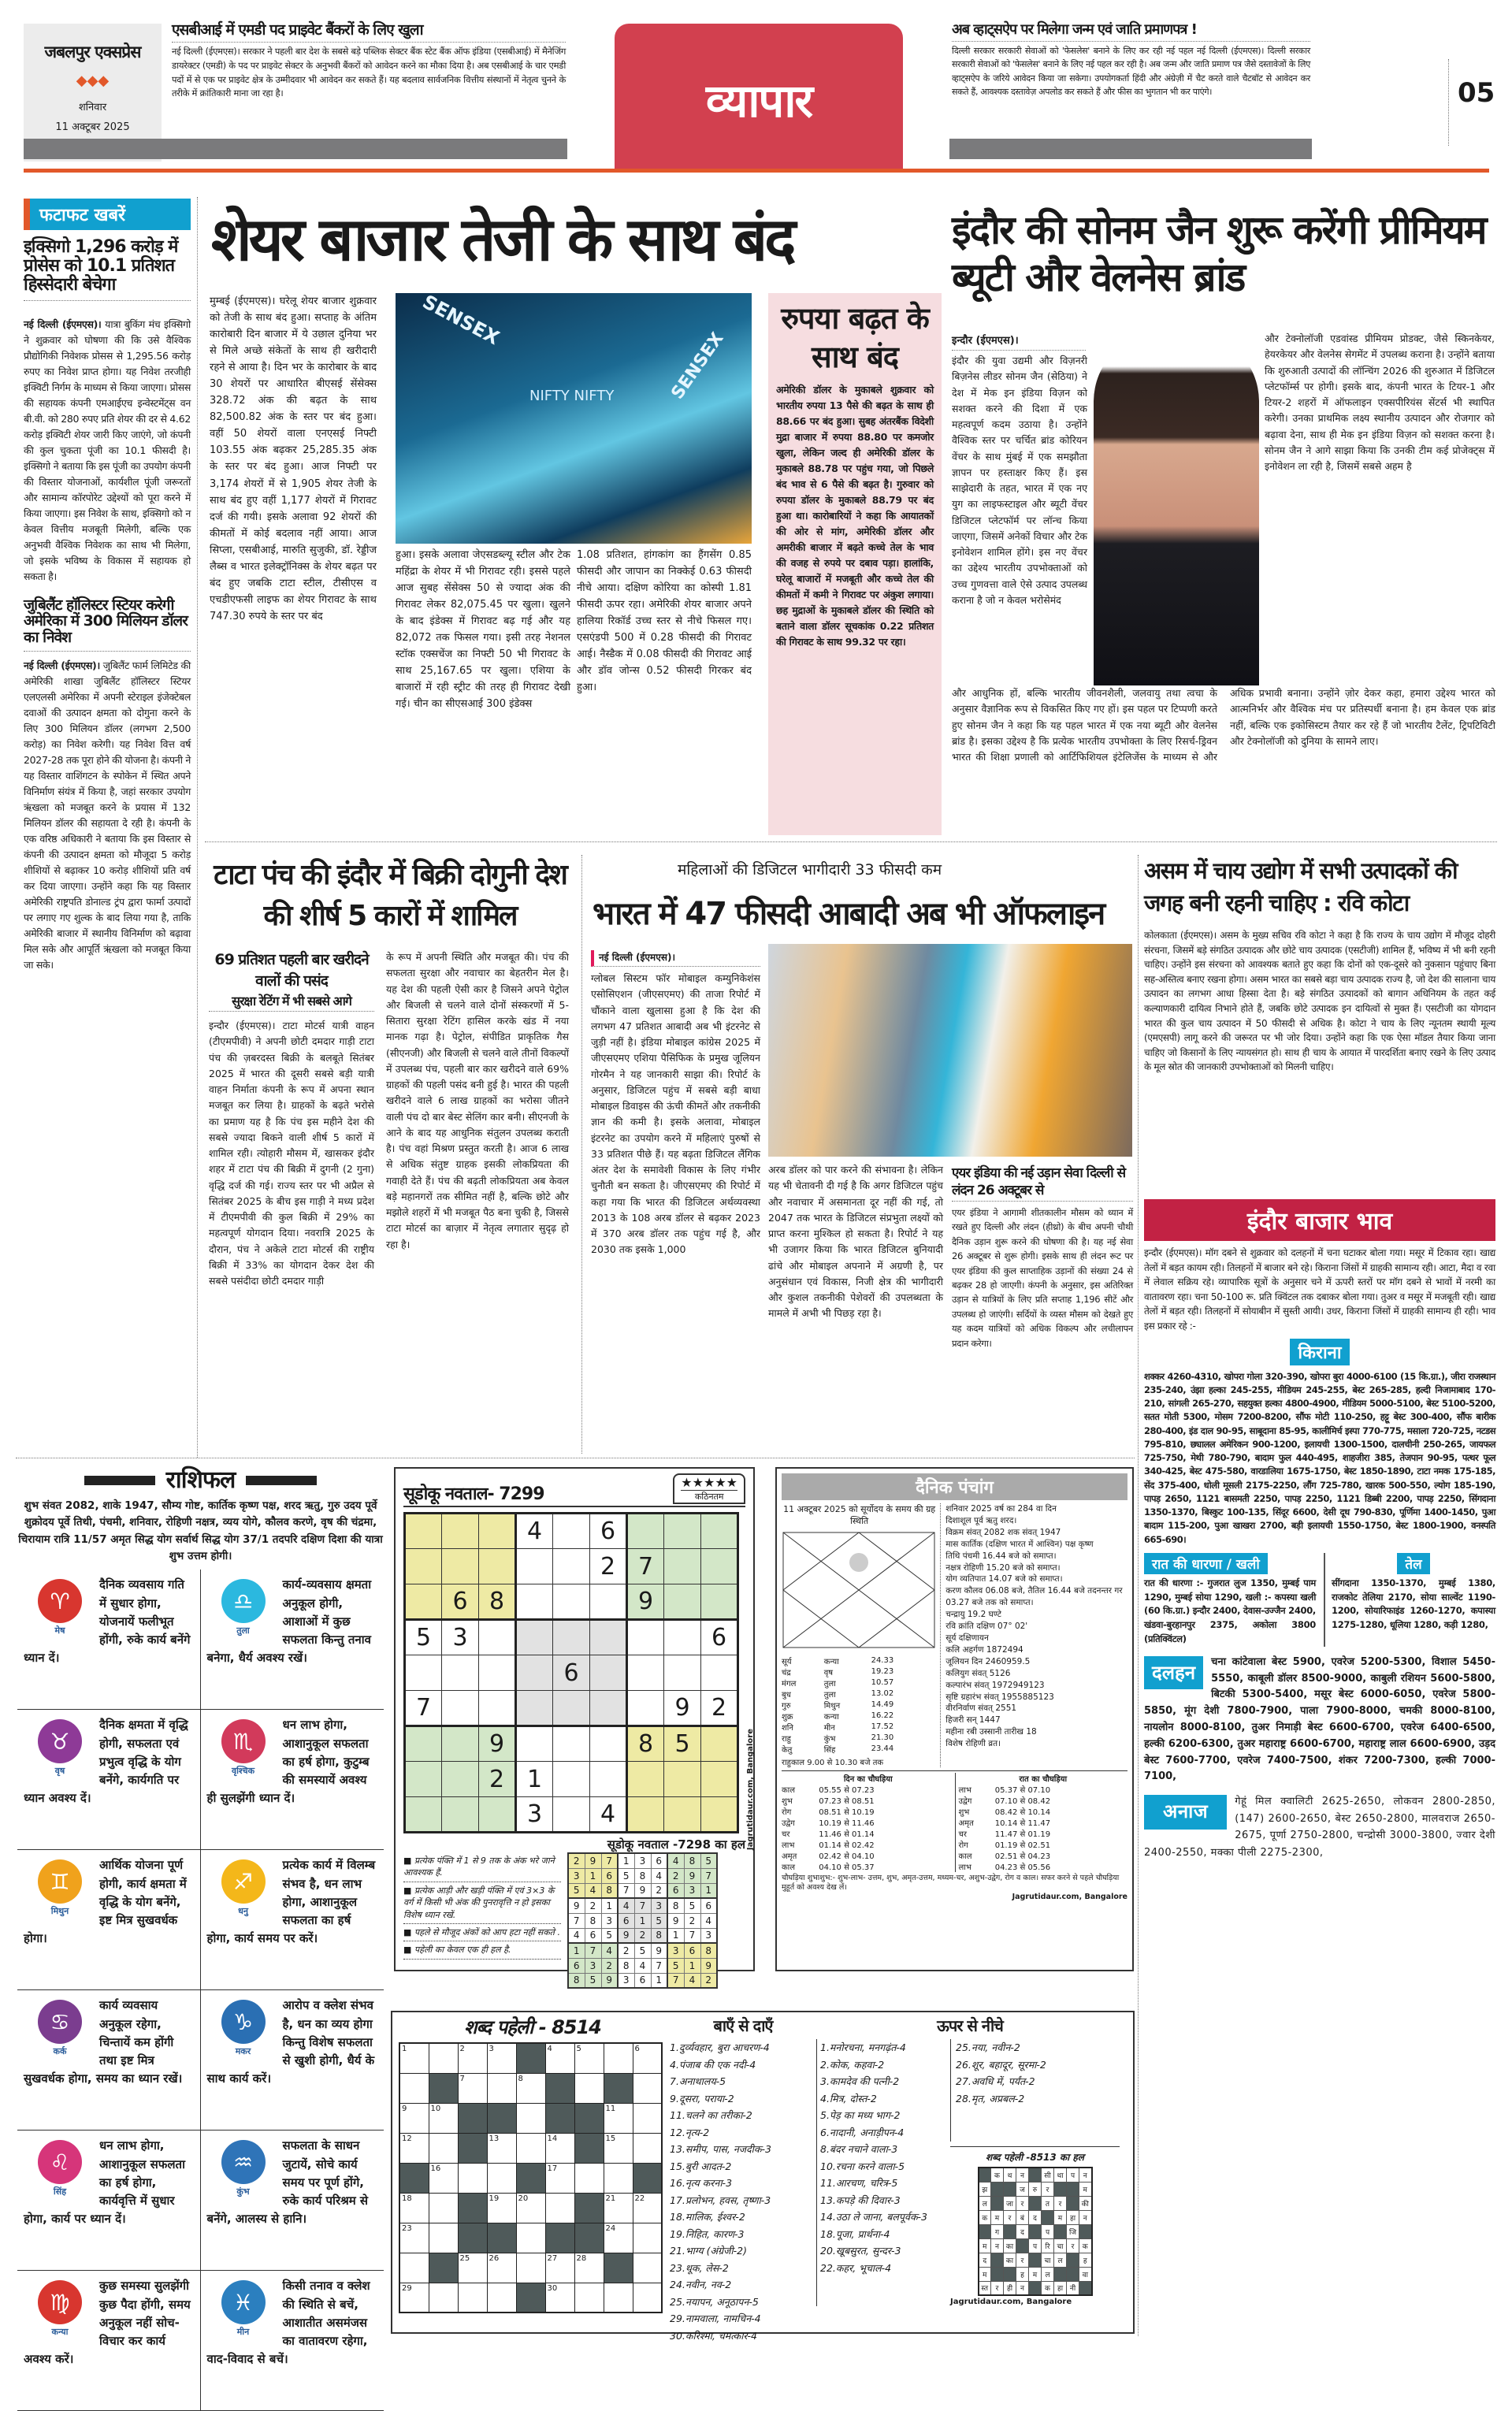 This screenshot has height=2411, width=1512. I want to click on crossword-cell: 21, so click(618, 2207).